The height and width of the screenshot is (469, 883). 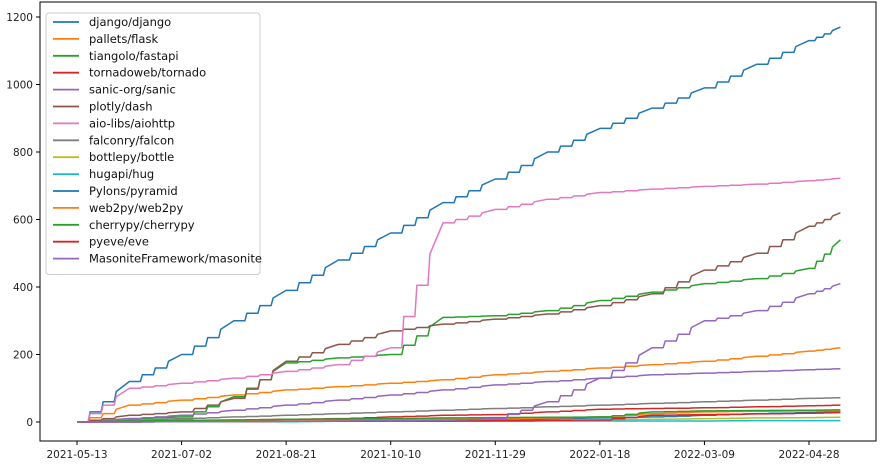 I want to click on legend-label: cherrypy/cherrypy, so click(x=142, y=225).